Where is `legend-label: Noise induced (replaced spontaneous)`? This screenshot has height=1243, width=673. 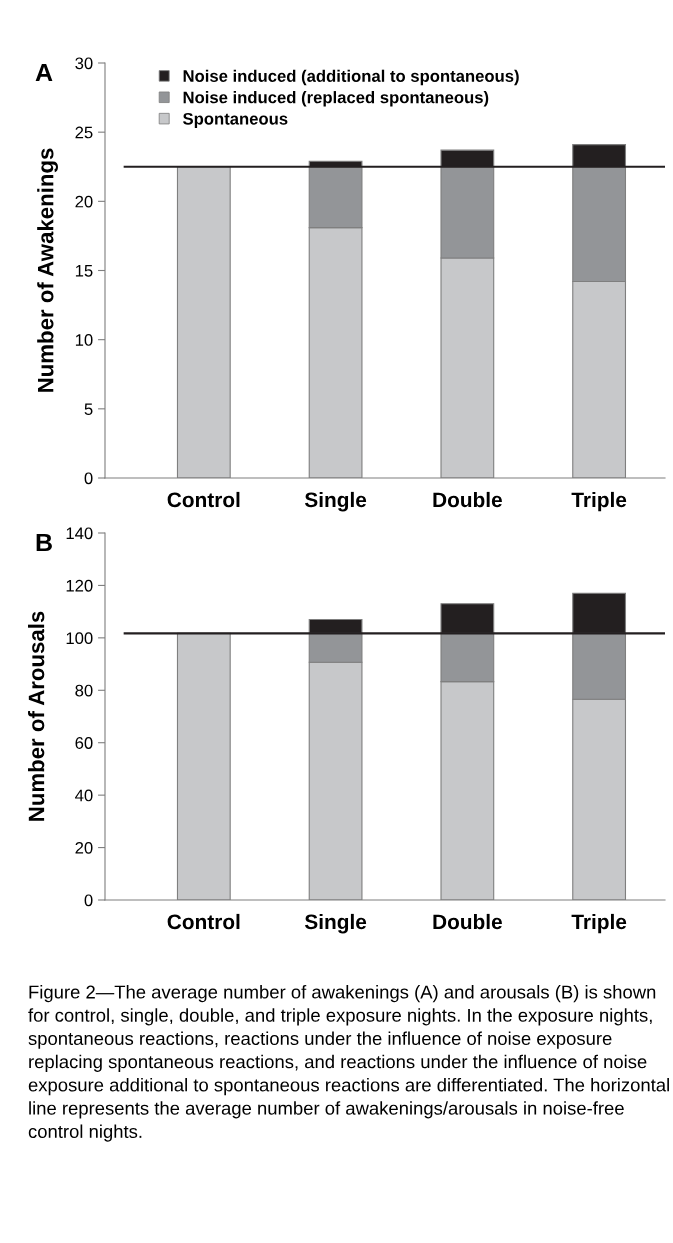 legend-label: Noise induced (replaced spontaneous) is located at coordinates (336, 99).